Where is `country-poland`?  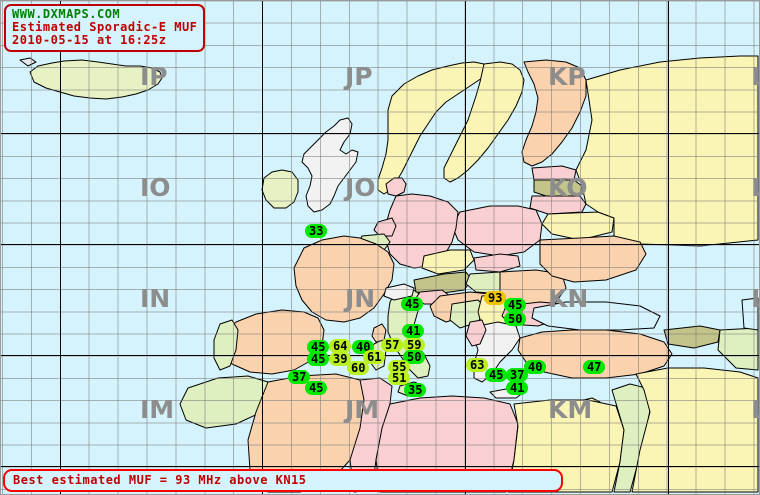 country-poland is located at coordinates (497, 231).